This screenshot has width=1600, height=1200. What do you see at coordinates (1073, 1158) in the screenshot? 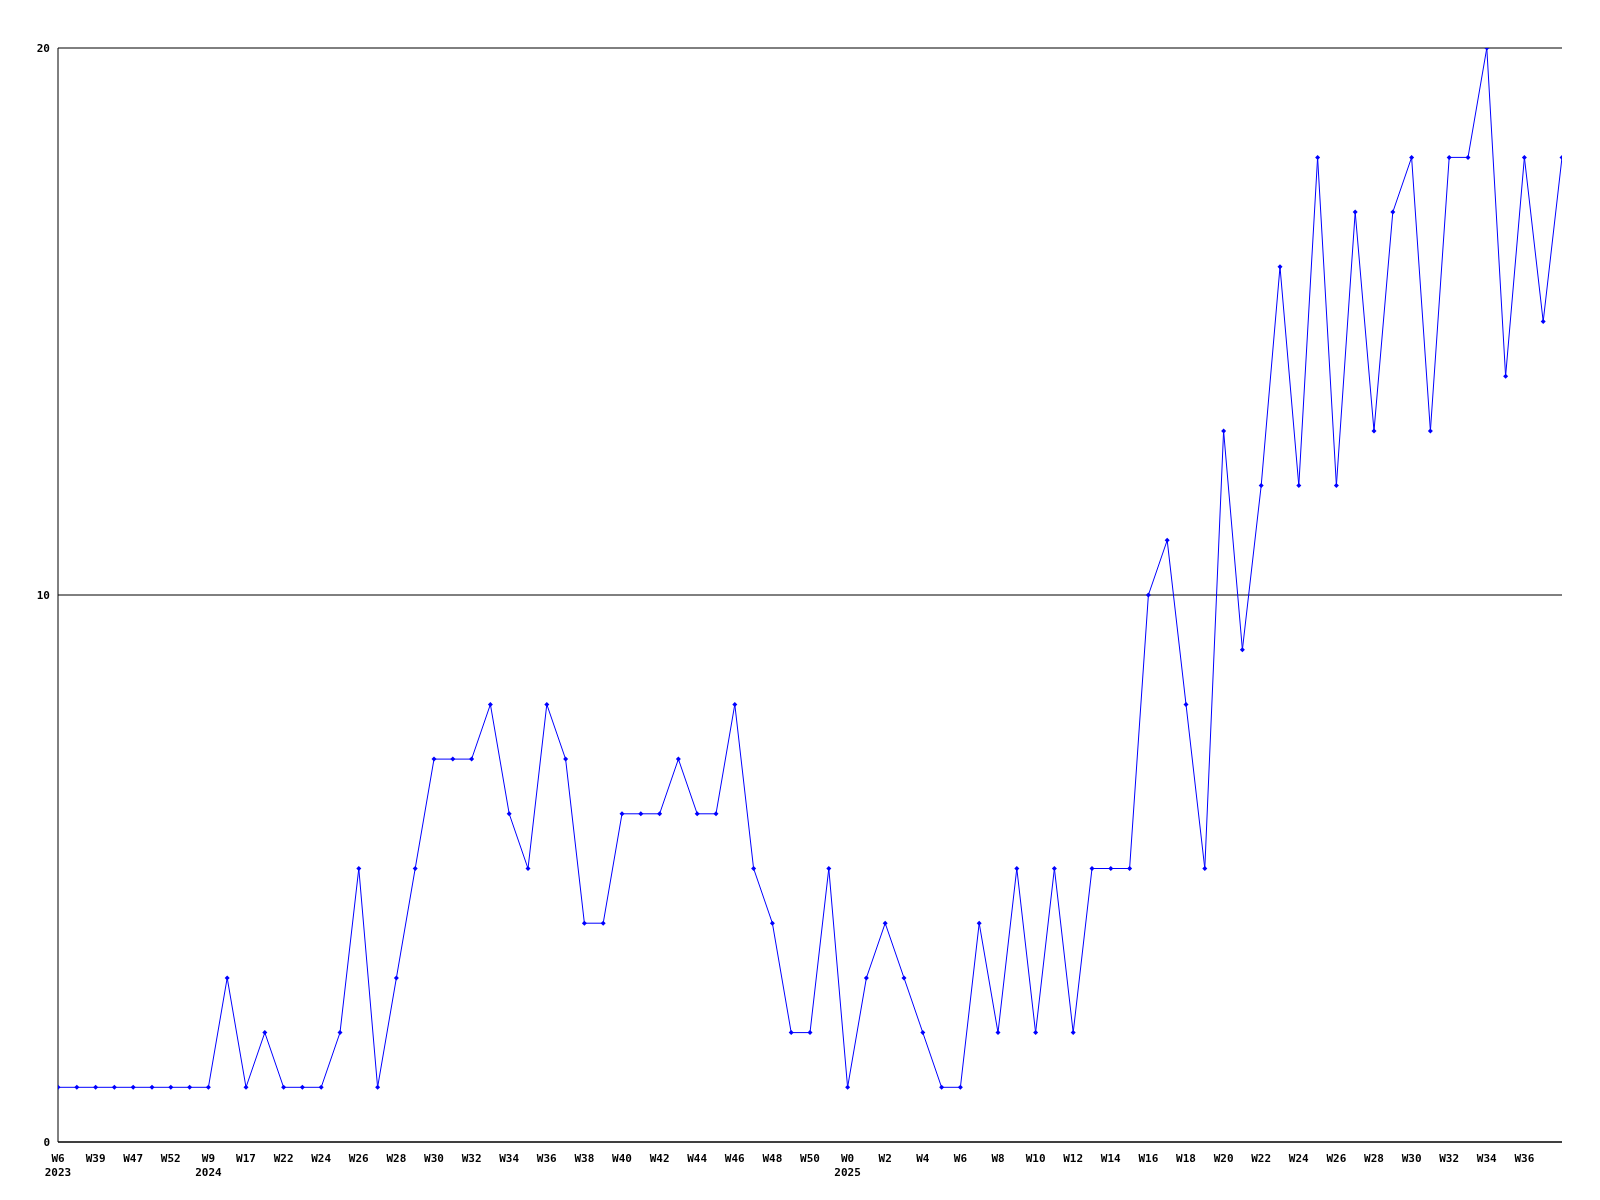
I see `x-tick-label: W12` at bounding box center [1073, 1158].